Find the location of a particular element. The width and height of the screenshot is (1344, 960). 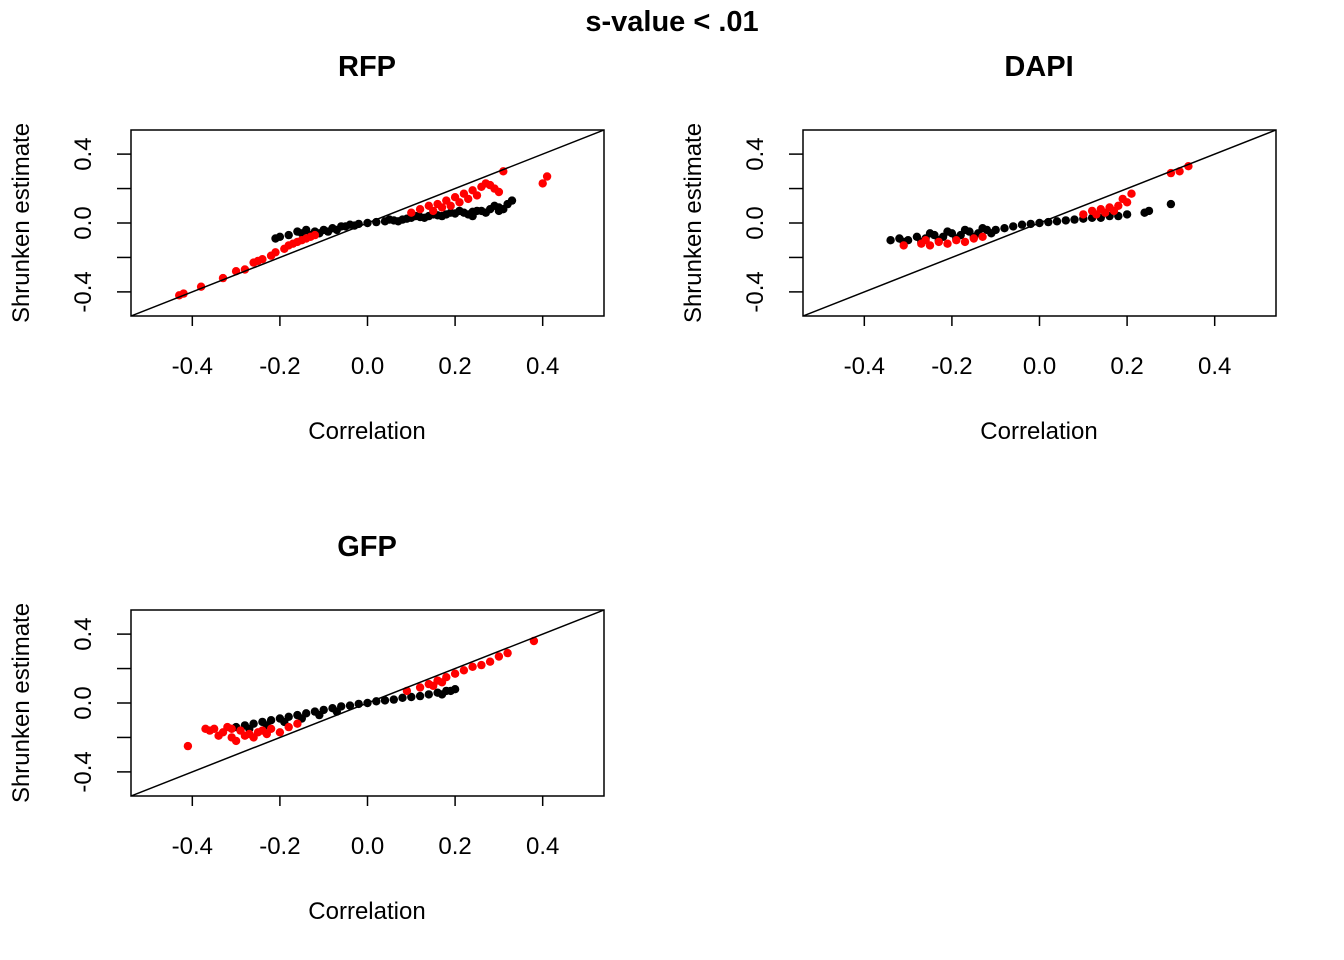

x-tick-label: -0.2 is located at coordinates (951, 366).